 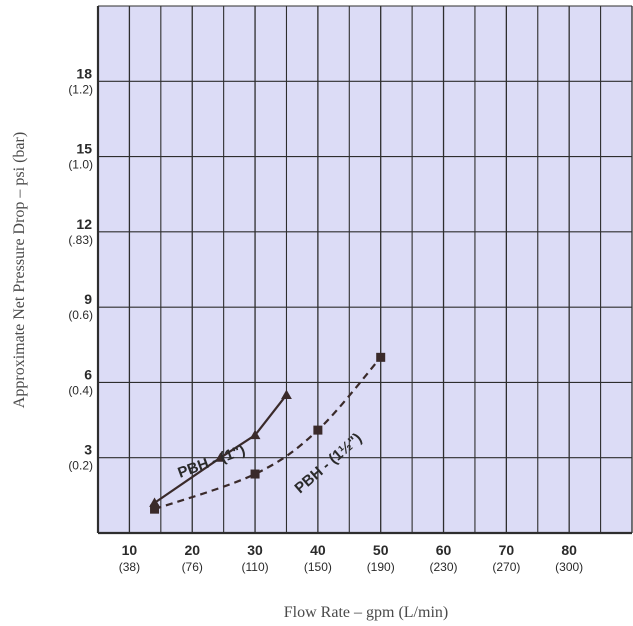 What do you see at coordinates (254, 567) in the screenshot?
I see `x-tick-sublabel: (110)` at bounding box center [254, 567].